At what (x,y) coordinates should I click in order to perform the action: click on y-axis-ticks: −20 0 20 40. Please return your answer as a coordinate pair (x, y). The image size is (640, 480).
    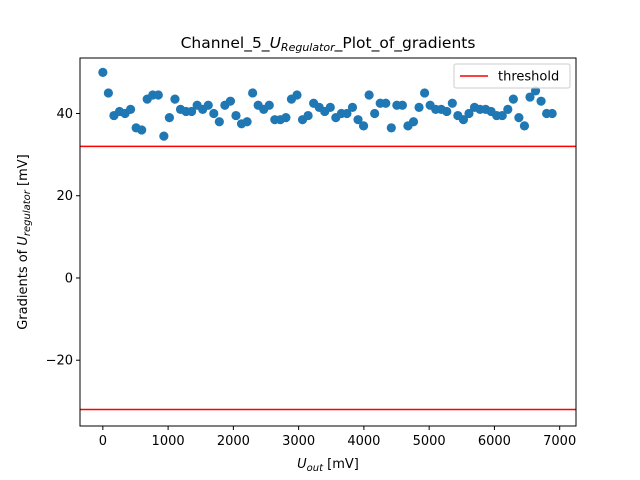
    Looking at the image, I should click on (63, 238).